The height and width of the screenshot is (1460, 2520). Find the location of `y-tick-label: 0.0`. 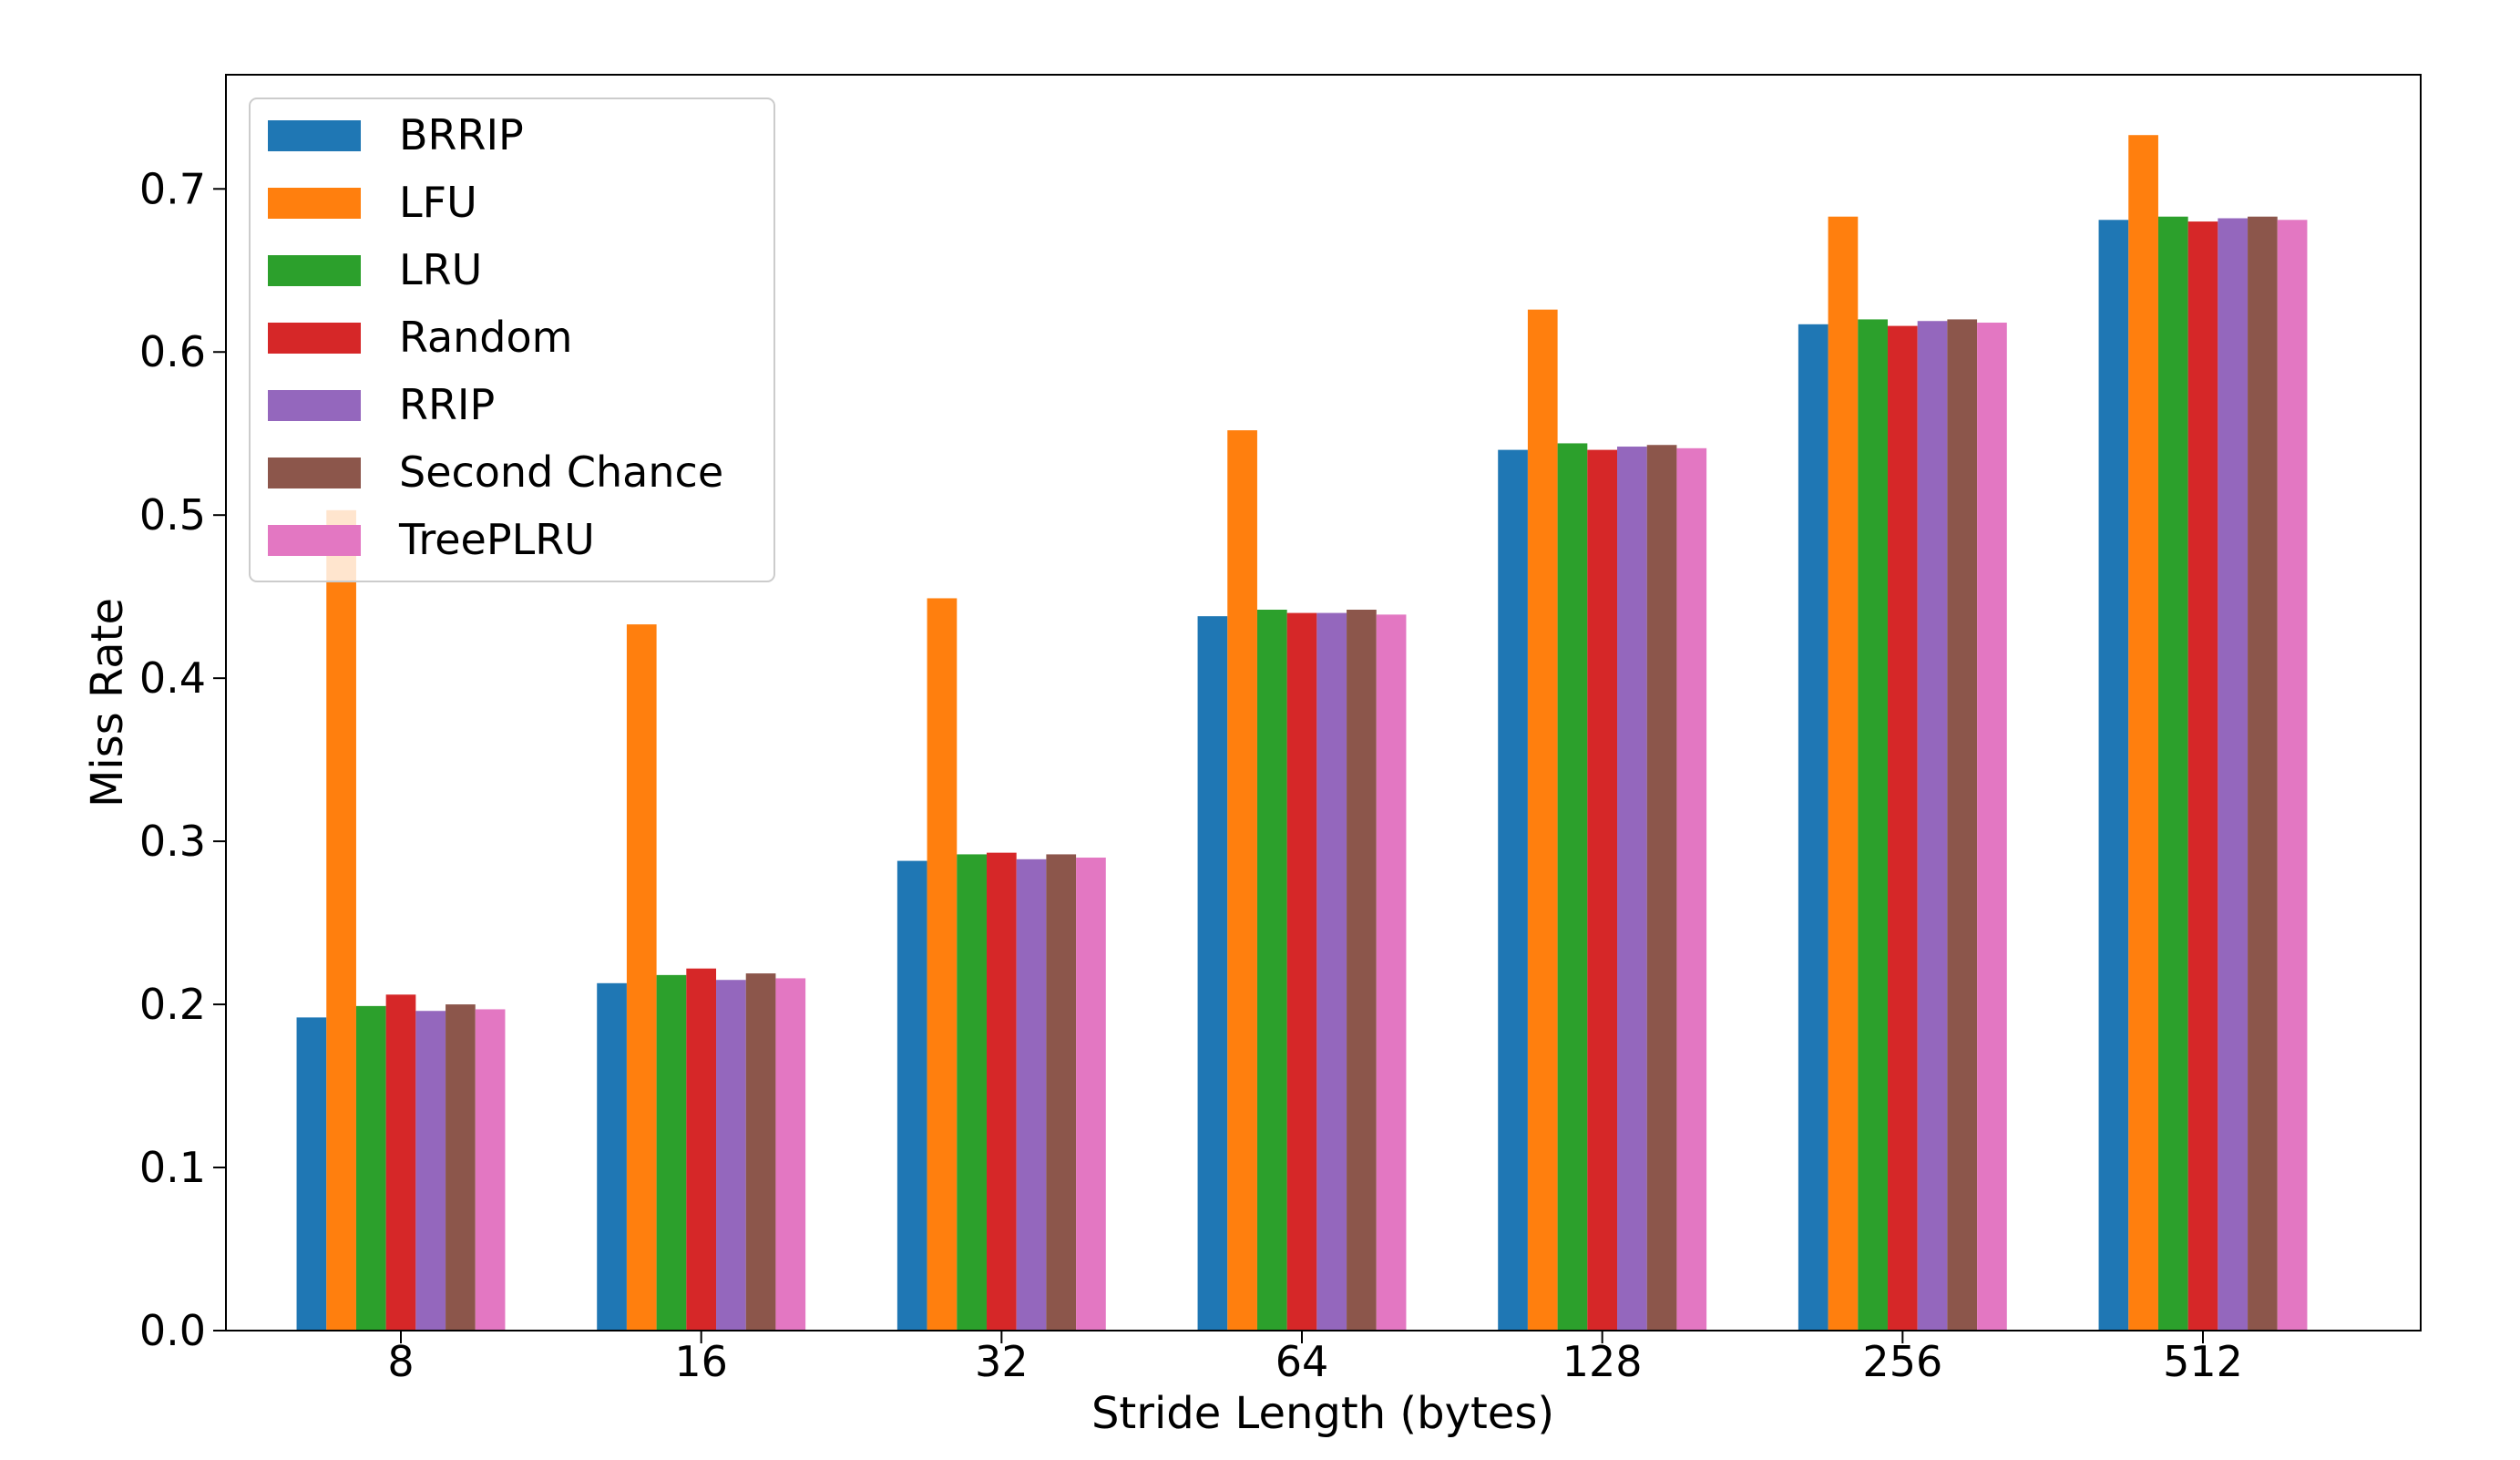

y-tick-label: 0.0 is located at coordinates (172, 1330).